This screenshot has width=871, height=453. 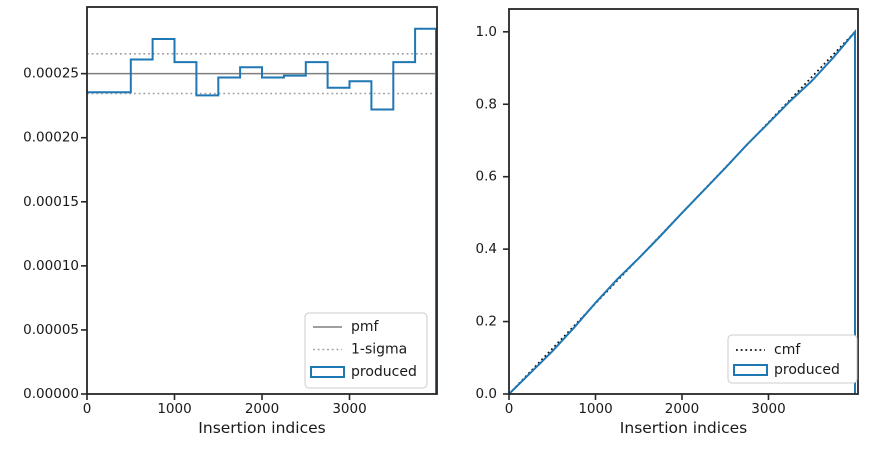 I want to click on y-tick-label: 0.00005, so click(x=51, y=330).